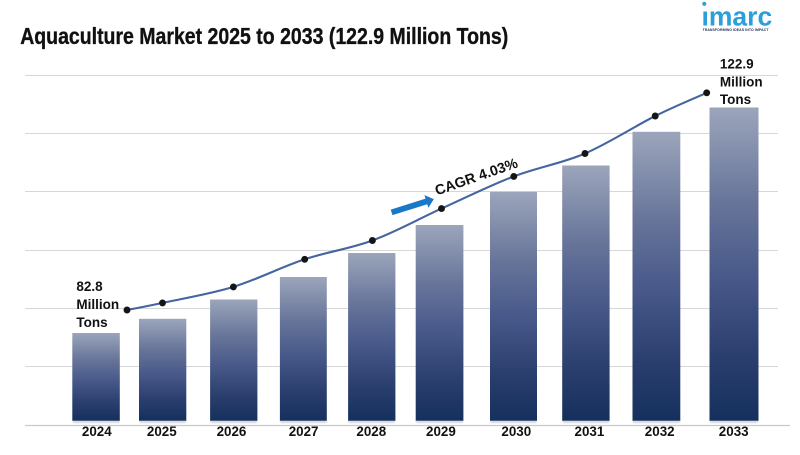 The height and width of the screenshot is (455, 800). I want to click on svg-text: 122.9, so click(737, 64).